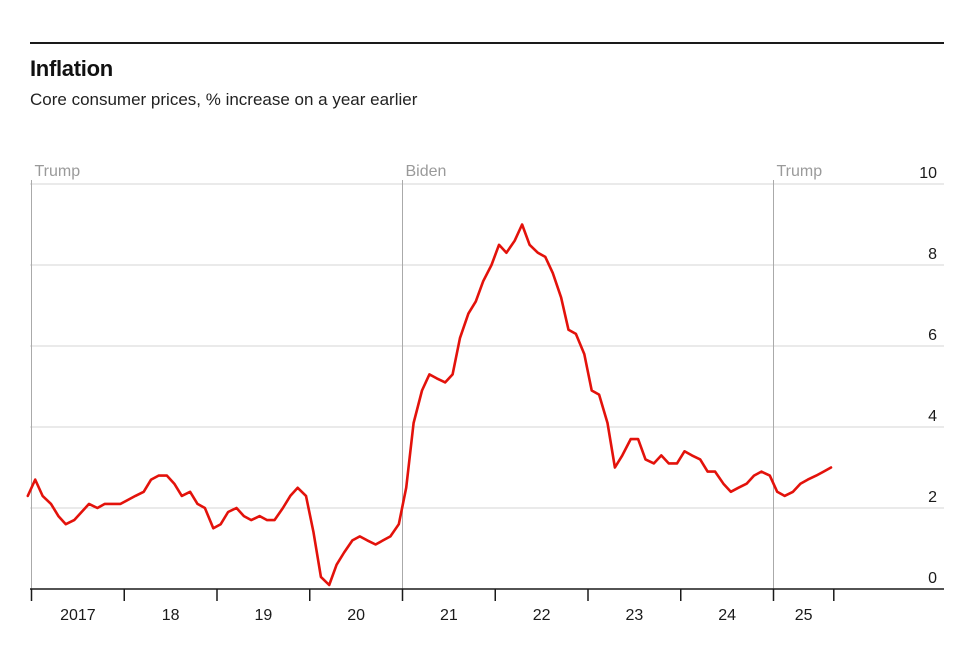  What do you see at coordinates (263, 615) in the screenshot?
I see `x-tick-label-19: 19` at bounding box center [263, 615].